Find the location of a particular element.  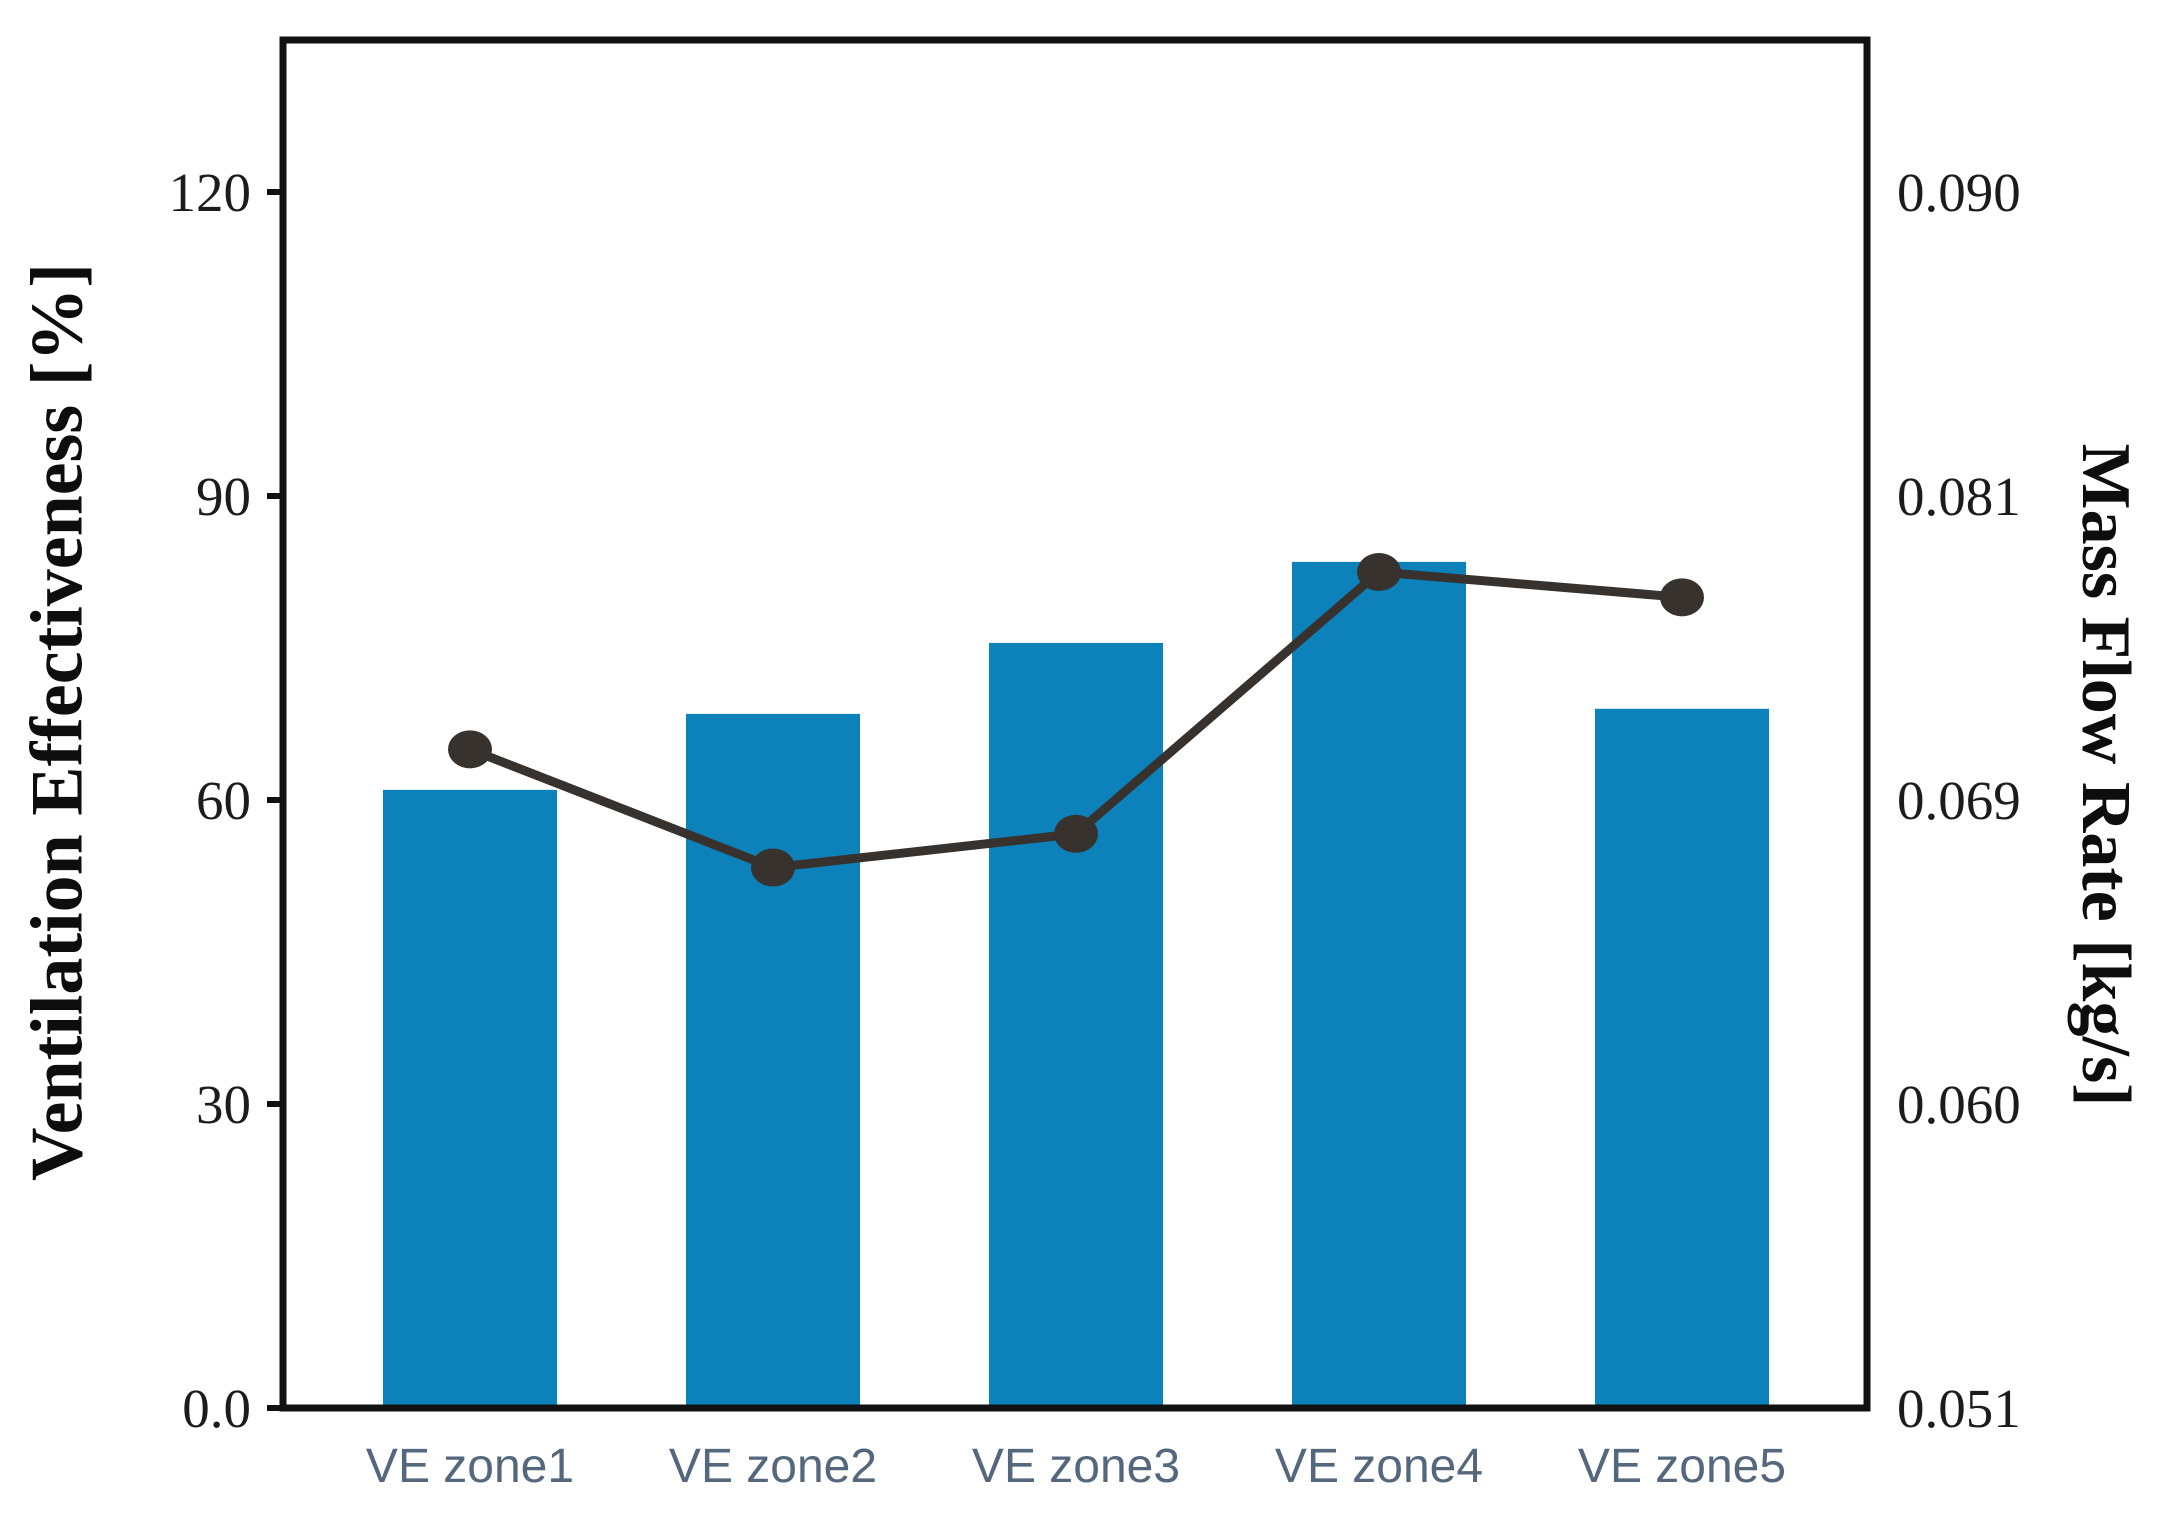

right-tick-label-0.069: 0.069 is located at coordinates (1959, 800).